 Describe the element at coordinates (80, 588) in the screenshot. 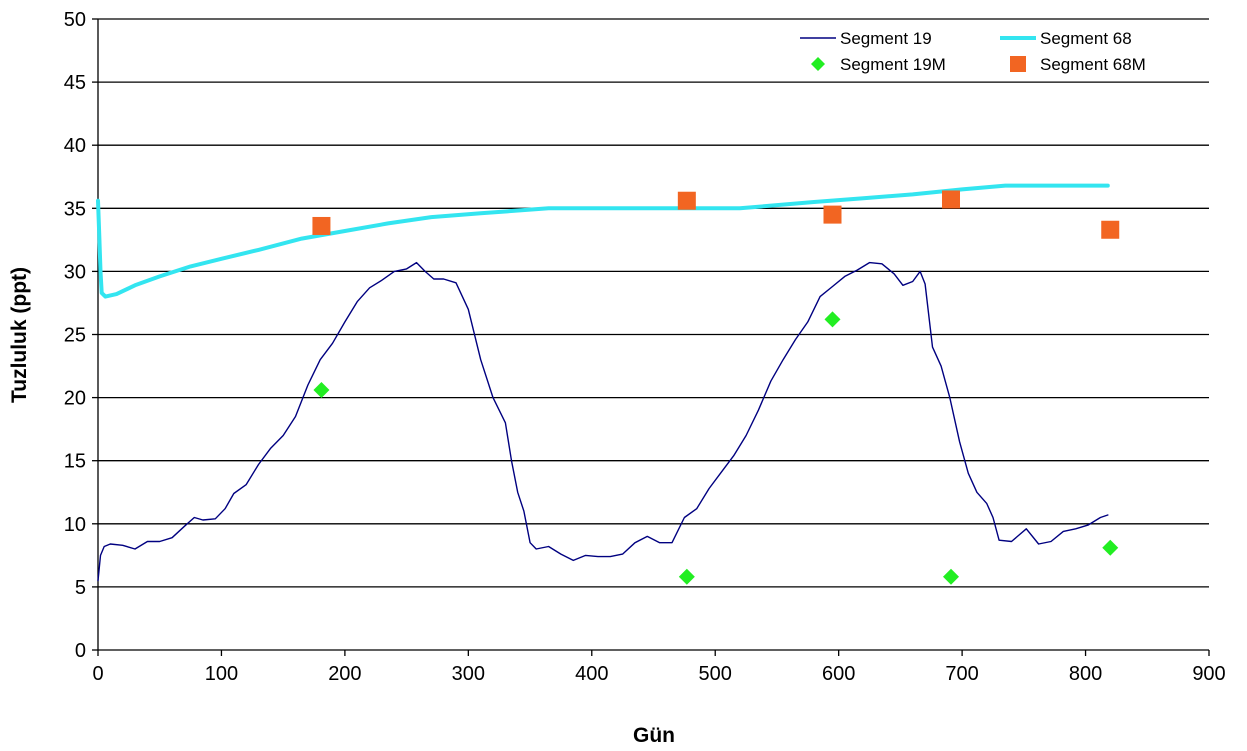

I see `y-tick-label: 5` at that location.